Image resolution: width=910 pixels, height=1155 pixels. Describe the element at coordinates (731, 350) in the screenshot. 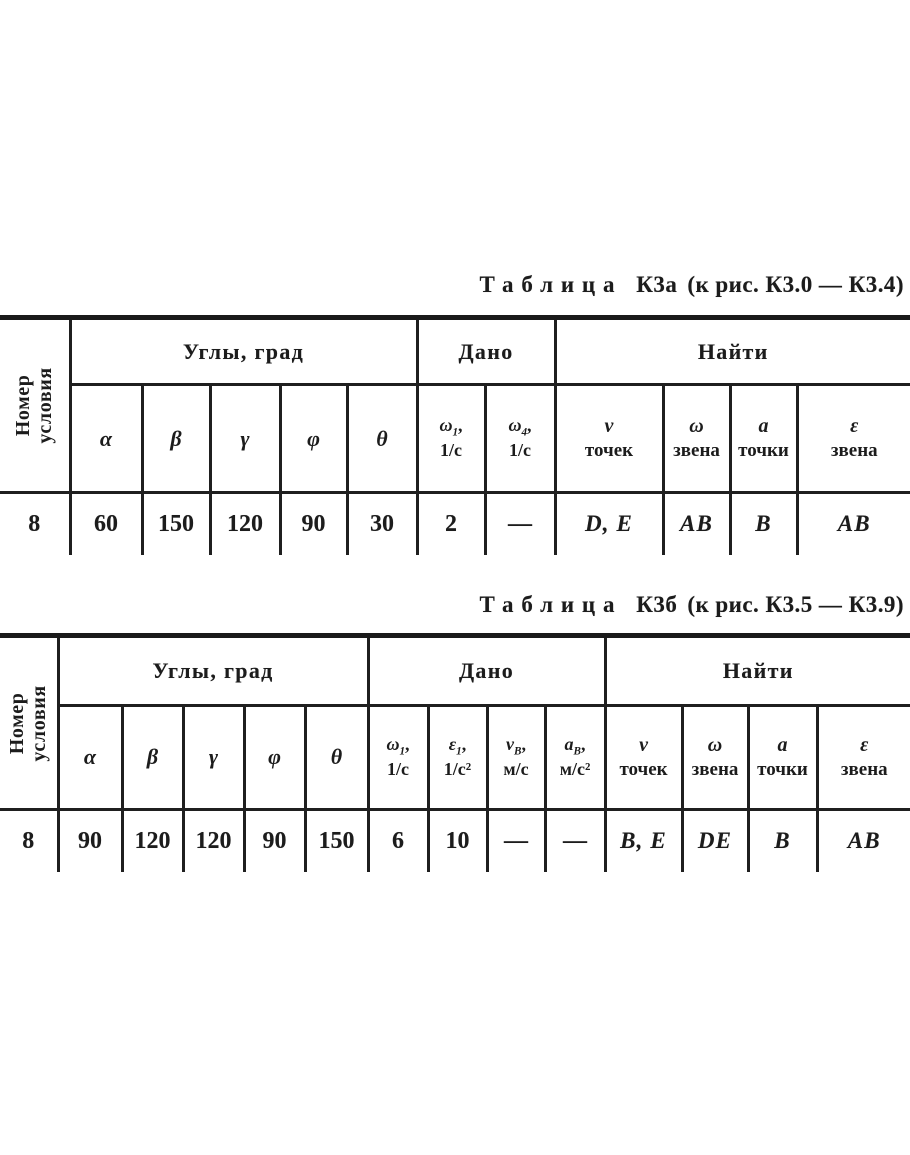

I see `table-a-group-naiti: Найти` at that location.